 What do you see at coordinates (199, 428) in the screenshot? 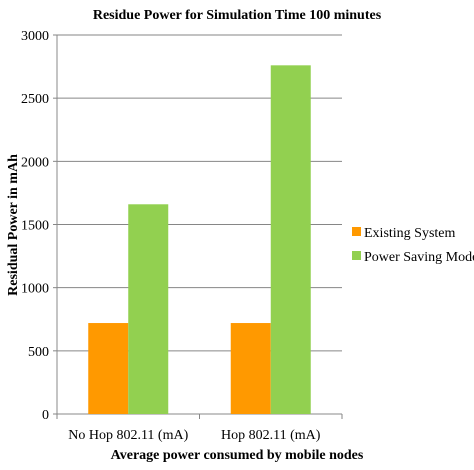
I see `x-tick-labels: No Hop 802.11 (mA) Hop 802.11 (mA)` at bounding box center [199, 428].